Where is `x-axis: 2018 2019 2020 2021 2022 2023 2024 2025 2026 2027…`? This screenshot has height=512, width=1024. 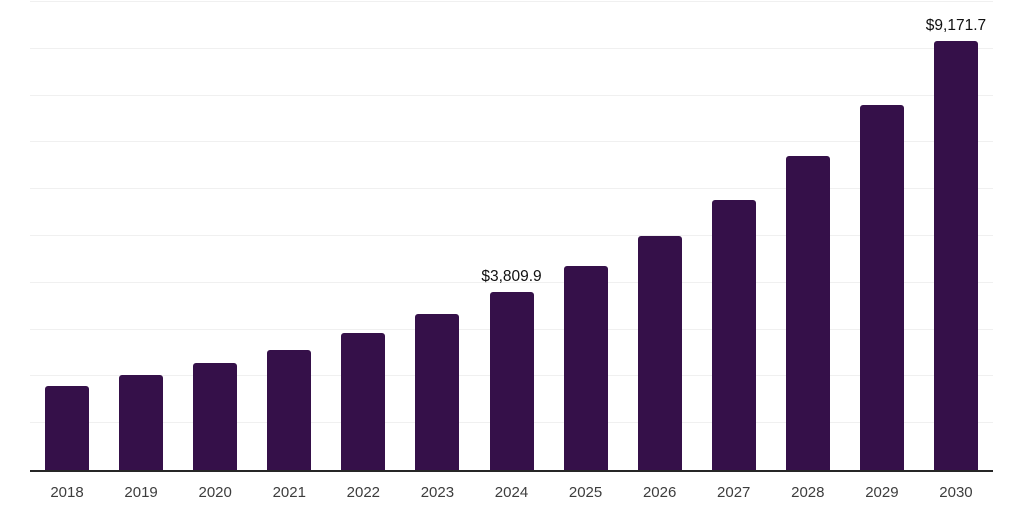
x-axis: 2018 2019 2020 2021 2022 2023 2024 2025 2026 2027… is located at coordinates (511, 494).